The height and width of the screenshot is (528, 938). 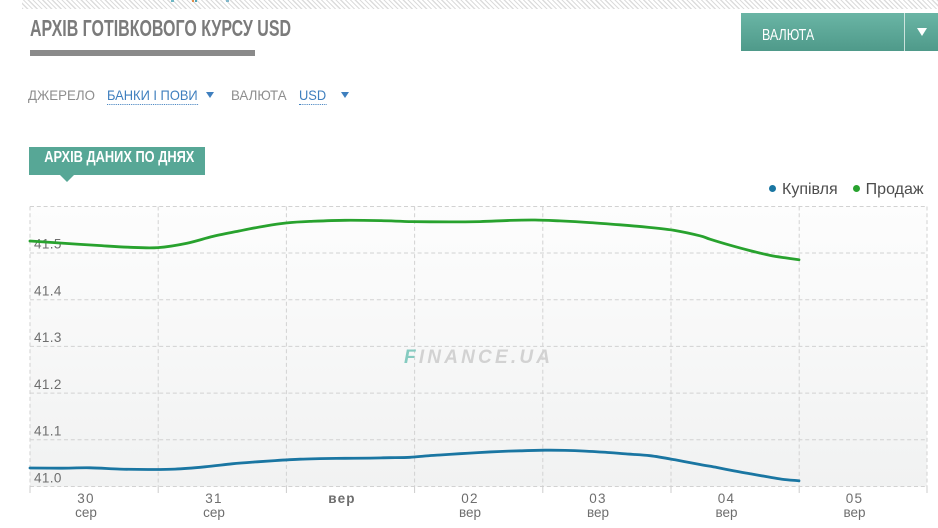 What do you see at coordinates (48, 337) in the screenshot?
I see `svg-text: 41.3` at bounding box center [48, 337].